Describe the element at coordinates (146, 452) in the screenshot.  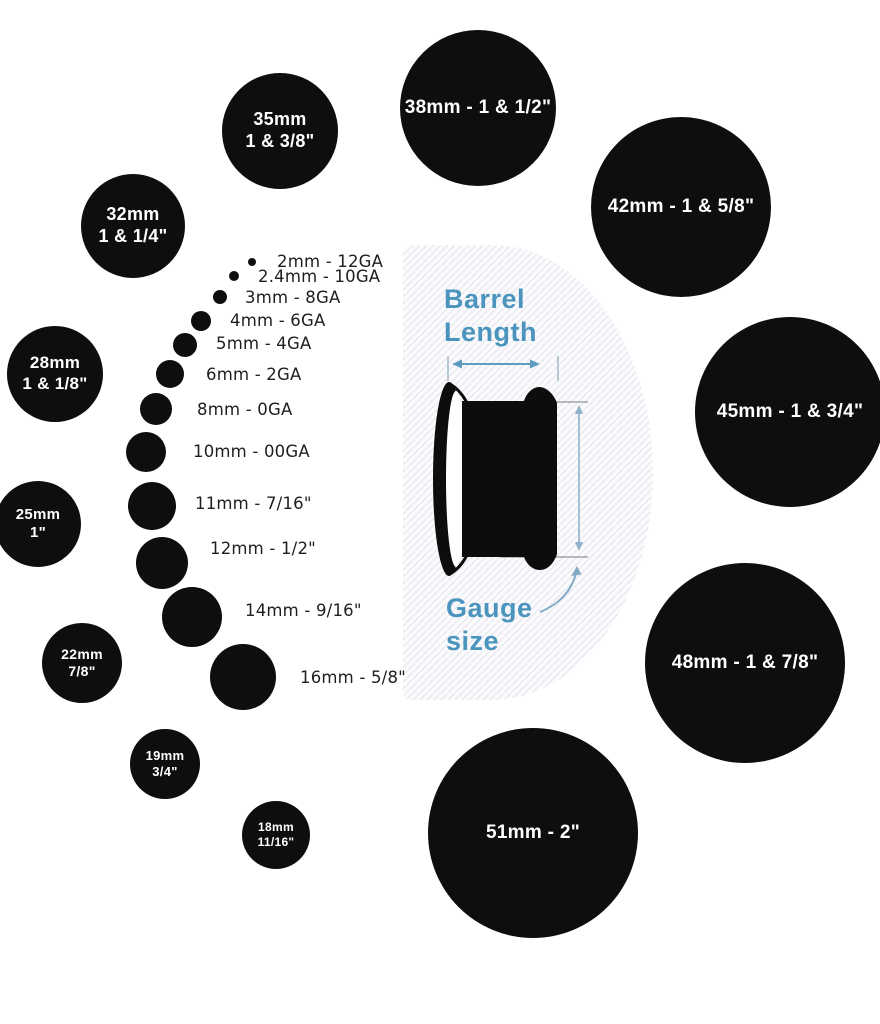
I see `gauge-dot-10mm` at that location.